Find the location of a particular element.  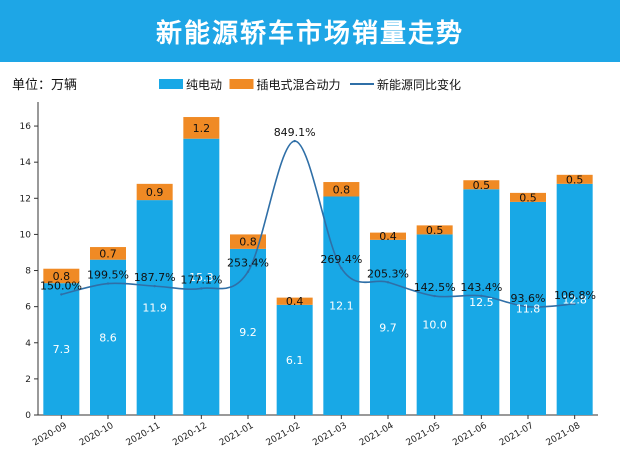

yoy-value-label: 142.5% is located at coordinates (435, 287).